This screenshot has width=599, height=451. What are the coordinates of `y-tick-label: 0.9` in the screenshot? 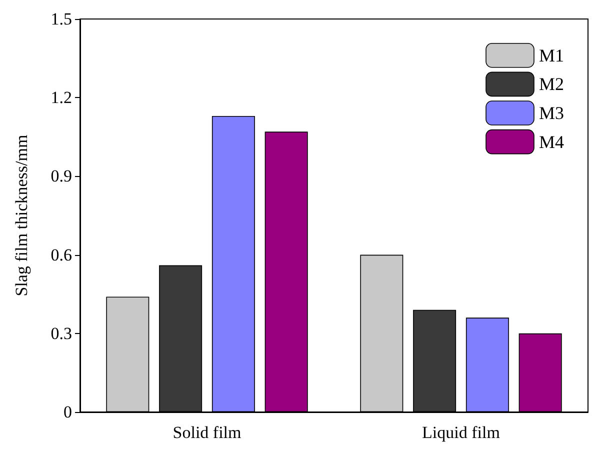 It's located at (61, 176).